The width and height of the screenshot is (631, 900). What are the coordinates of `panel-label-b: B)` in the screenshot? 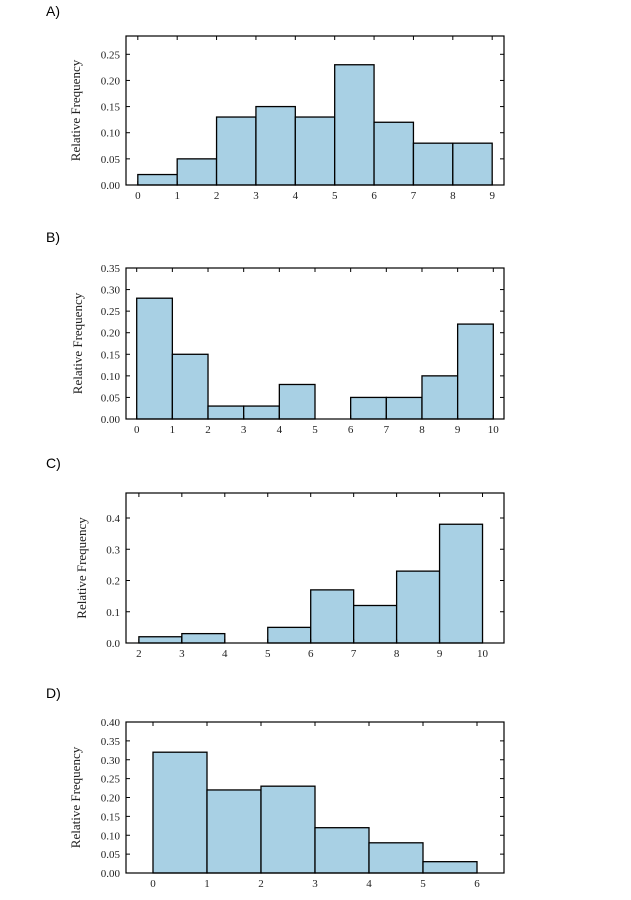 It's located at (53, 237).